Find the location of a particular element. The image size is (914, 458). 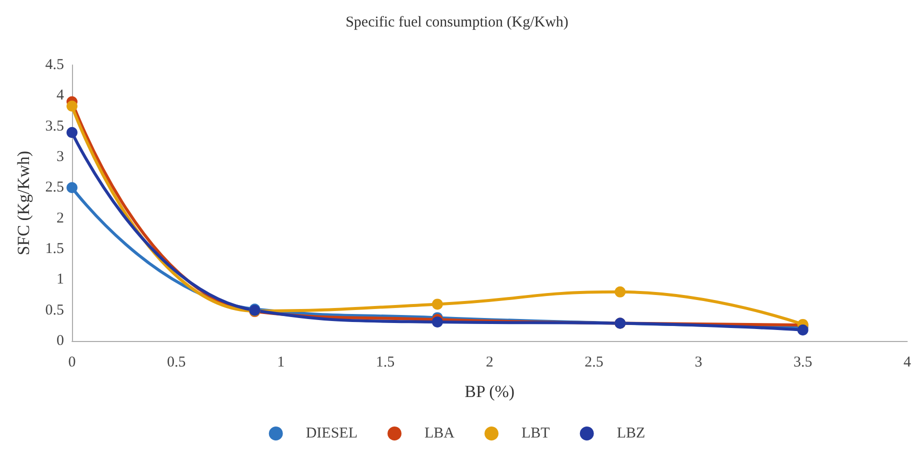

y-tick-label: 0.5 is located at coordinates (54, 310).